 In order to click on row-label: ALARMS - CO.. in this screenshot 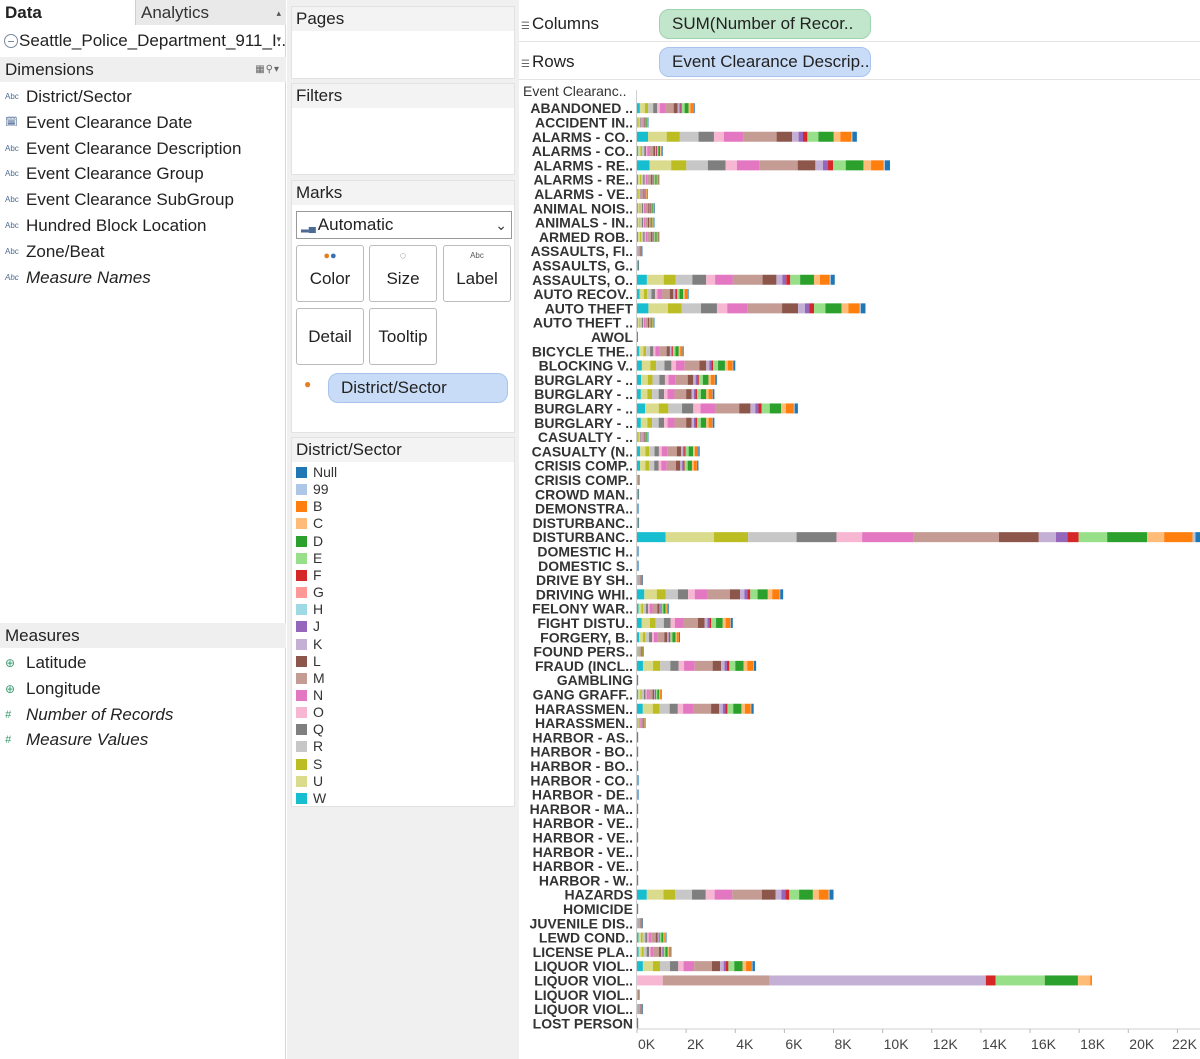, I will do `click(582, 137)`.